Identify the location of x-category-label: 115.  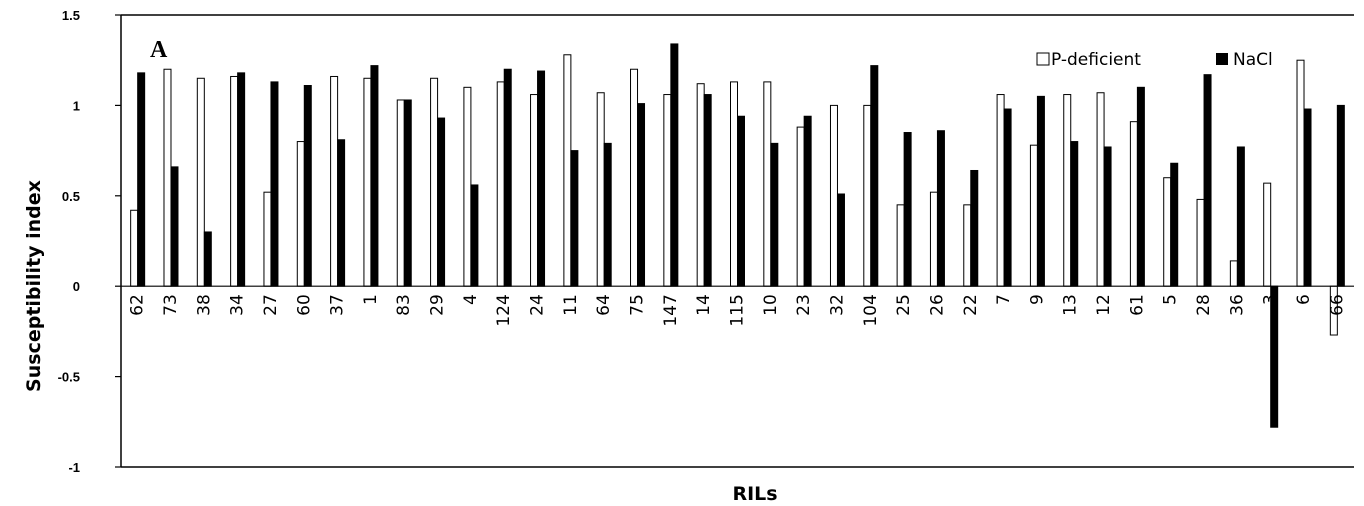
(738, 310).